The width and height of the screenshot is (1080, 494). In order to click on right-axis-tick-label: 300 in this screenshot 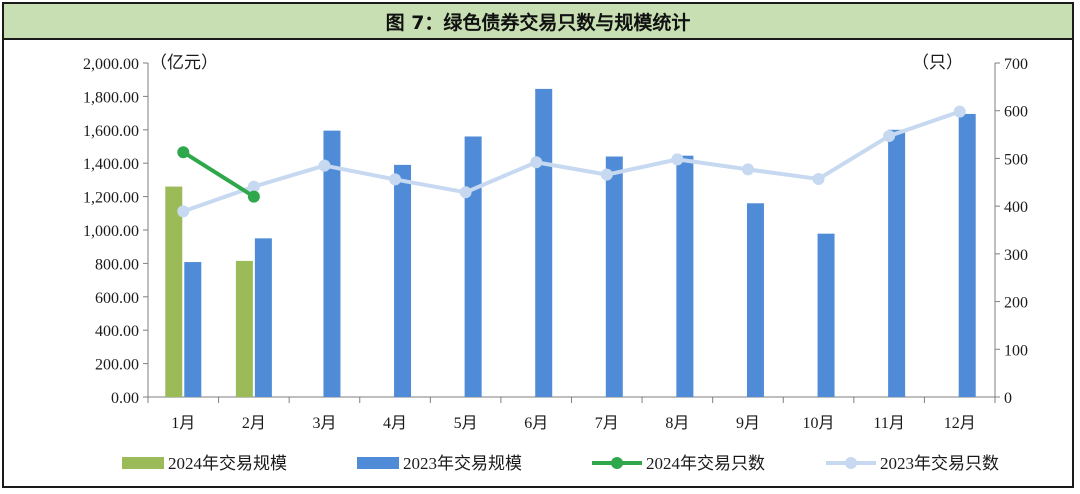, I will do `click(1016, 255)`.